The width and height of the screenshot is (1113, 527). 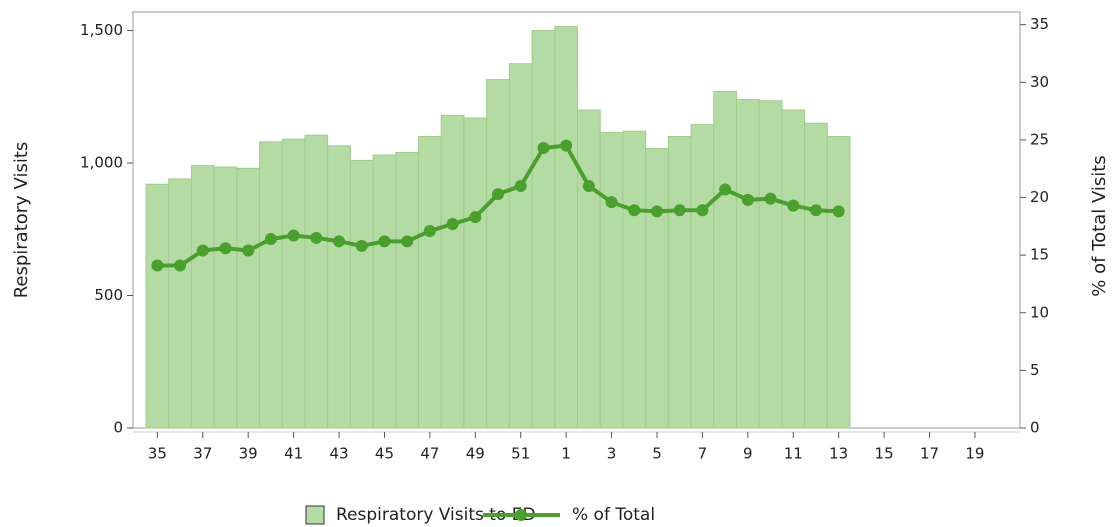 I want to click on x-tick-label: 47, so click(x=429, y=454).